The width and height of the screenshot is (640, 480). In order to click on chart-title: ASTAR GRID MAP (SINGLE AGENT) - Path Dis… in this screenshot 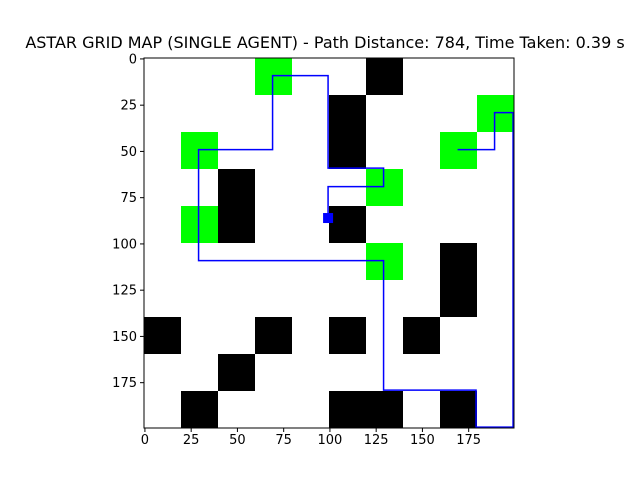, I will do `click(325, 42)`.